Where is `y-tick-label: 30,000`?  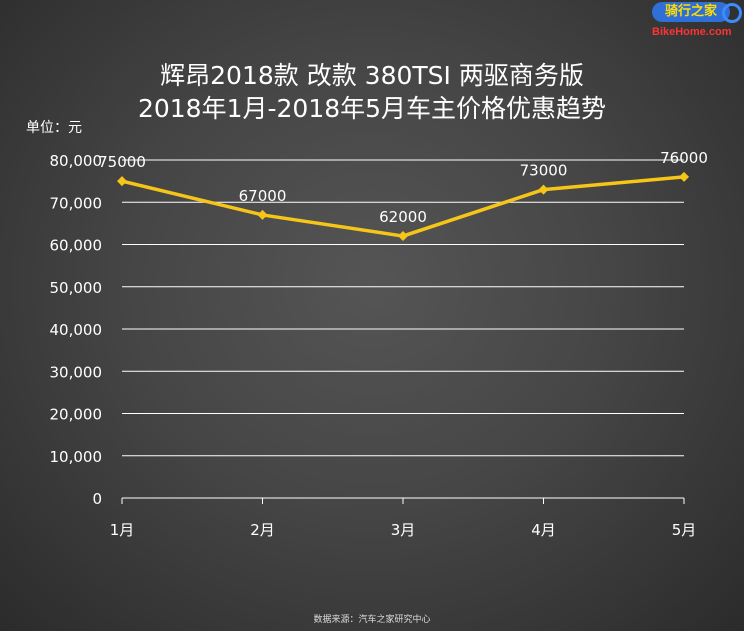 y-tick-label: 30,000 is located at coordinates (76, 372).